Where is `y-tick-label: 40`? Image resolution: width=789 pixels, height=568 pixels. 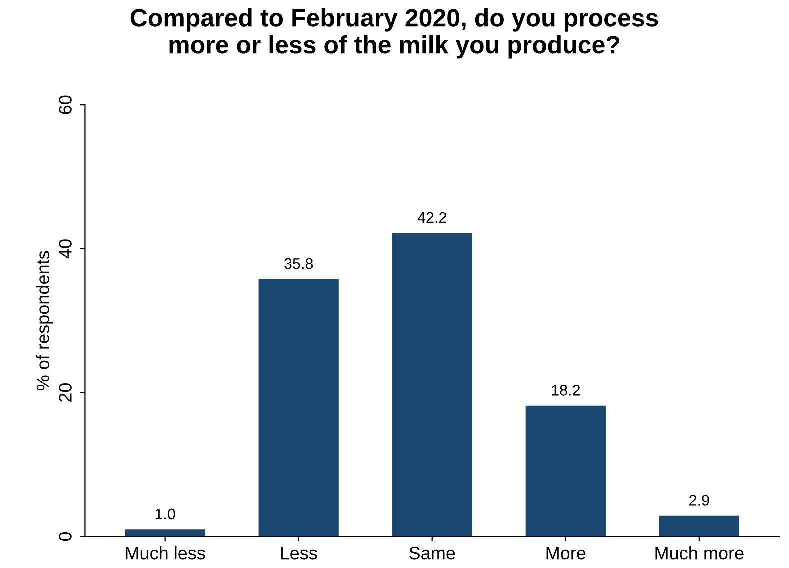
y-tick-label: 40 is located at coordinates (65, 249).